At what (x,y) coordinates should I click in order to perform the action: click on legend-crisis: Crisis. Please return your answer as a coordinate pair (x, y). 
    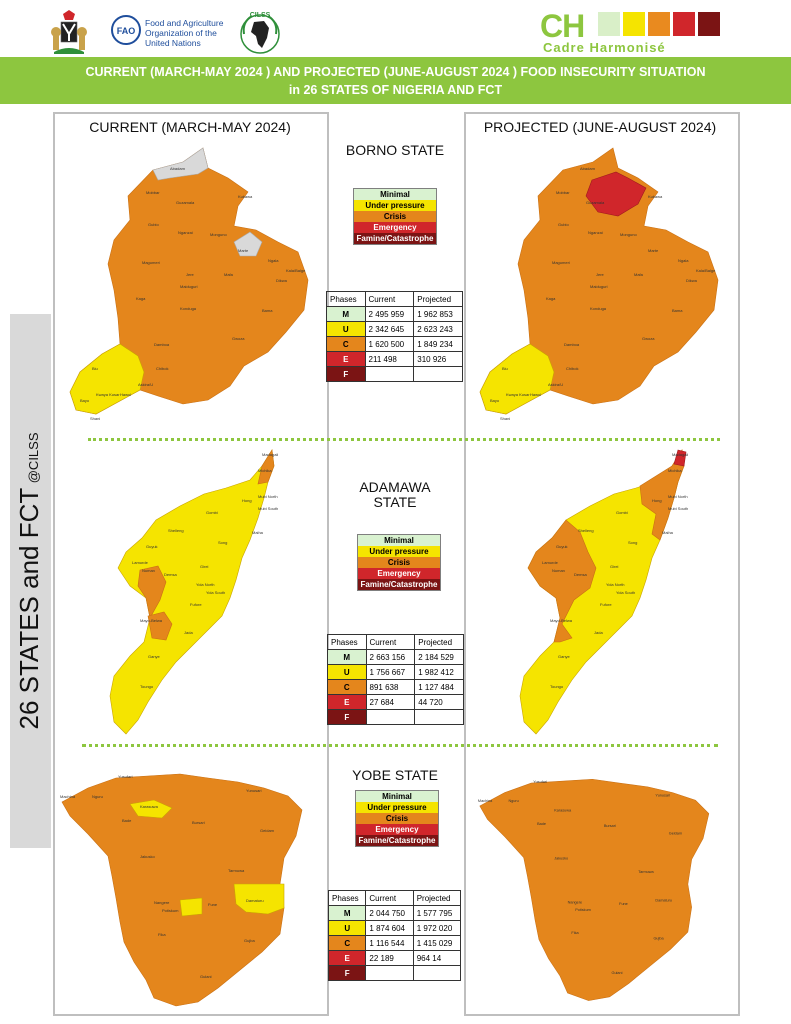
    Looking at the image, I should click on (395, 216).